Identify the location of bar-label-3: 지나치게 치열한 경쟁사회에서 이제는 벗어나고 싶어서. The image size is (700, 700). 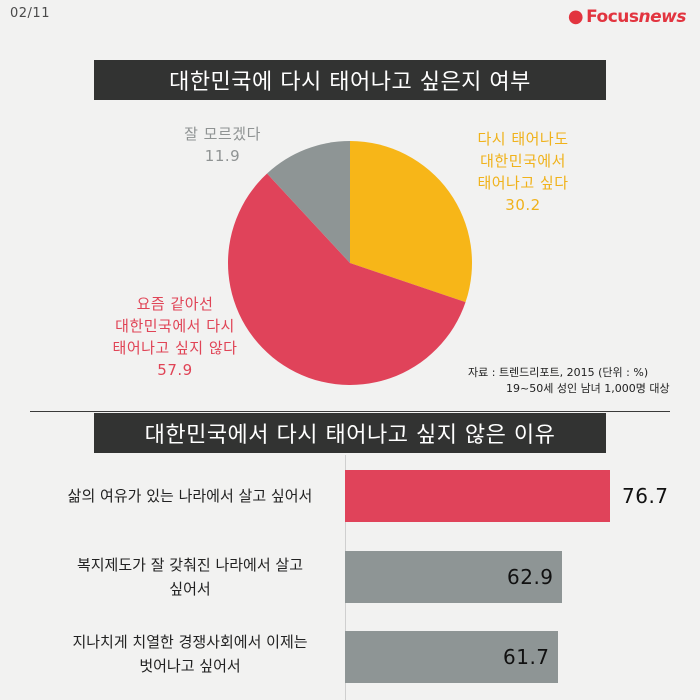
(190, 654).